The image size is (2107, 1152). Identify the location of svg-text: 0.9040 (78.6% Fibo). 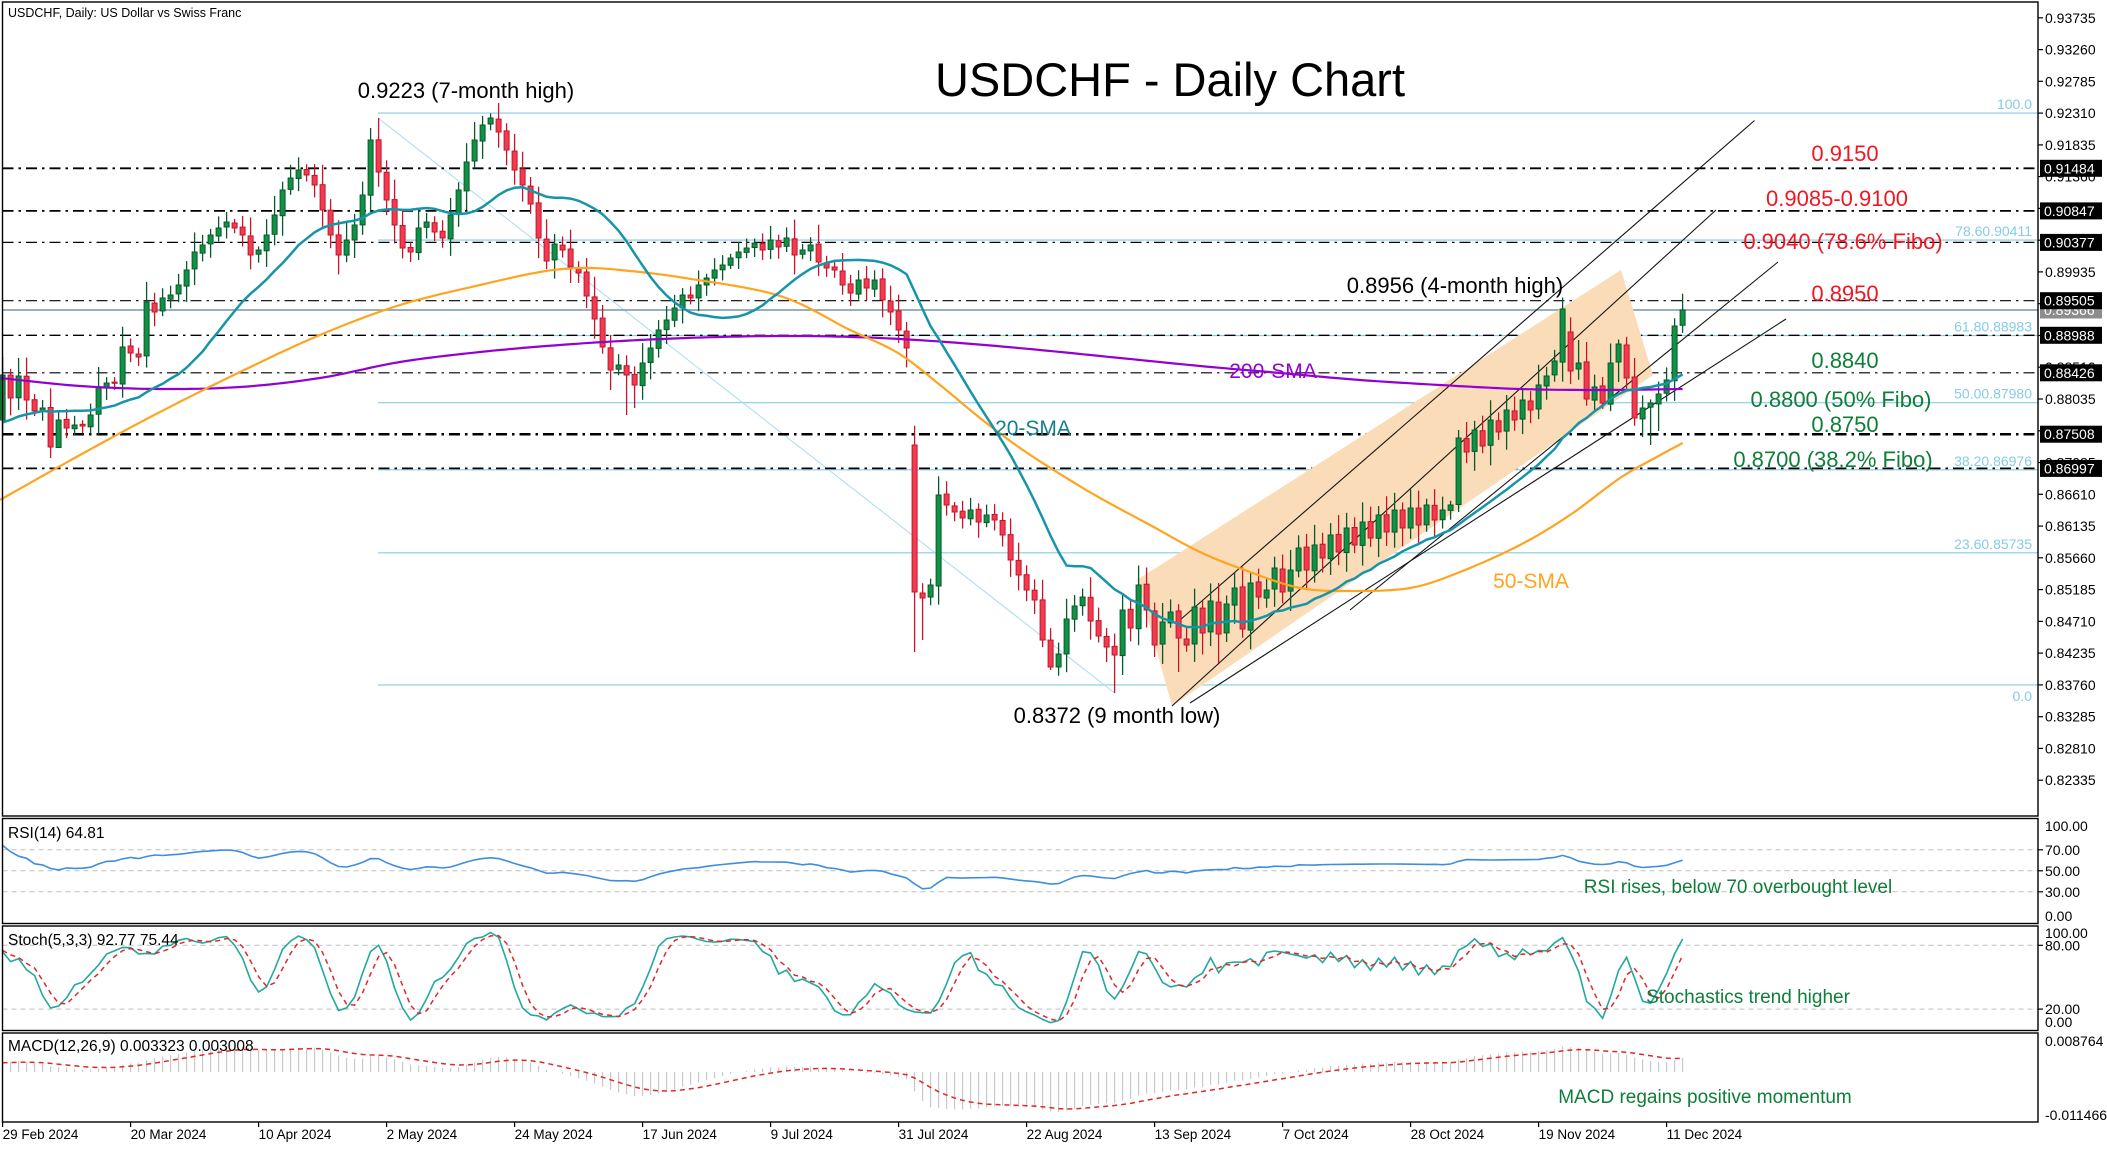
(1842, 241).